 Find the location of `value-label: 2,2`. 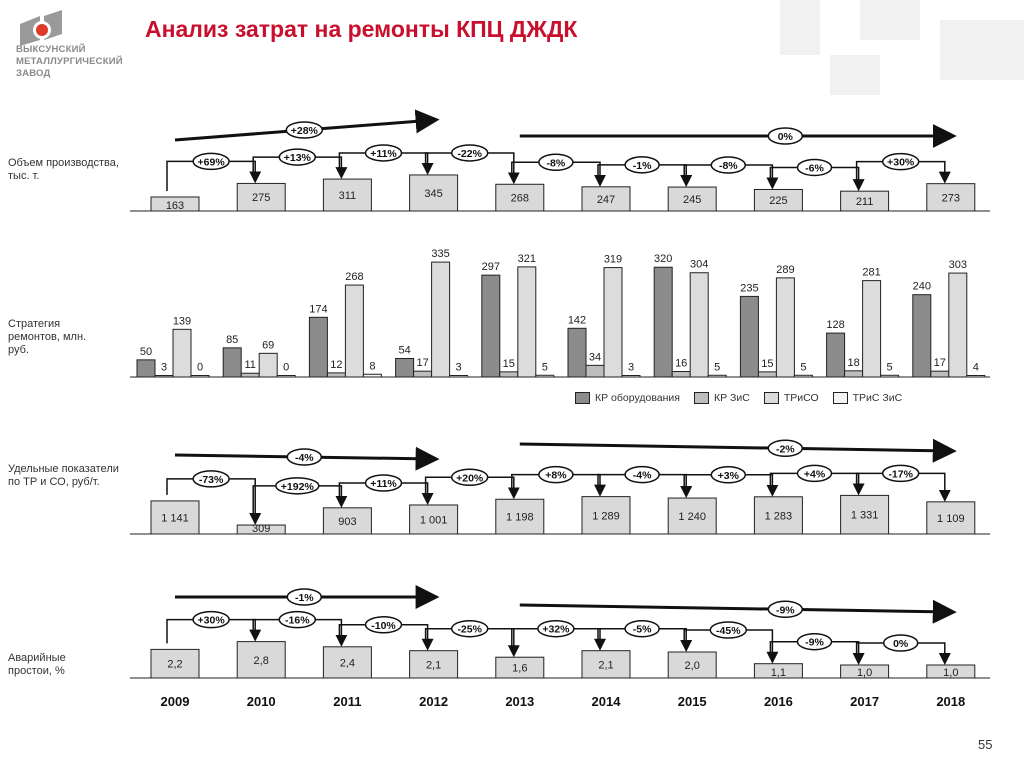

value-label: 2,2 is located at coordinates (174, 665).